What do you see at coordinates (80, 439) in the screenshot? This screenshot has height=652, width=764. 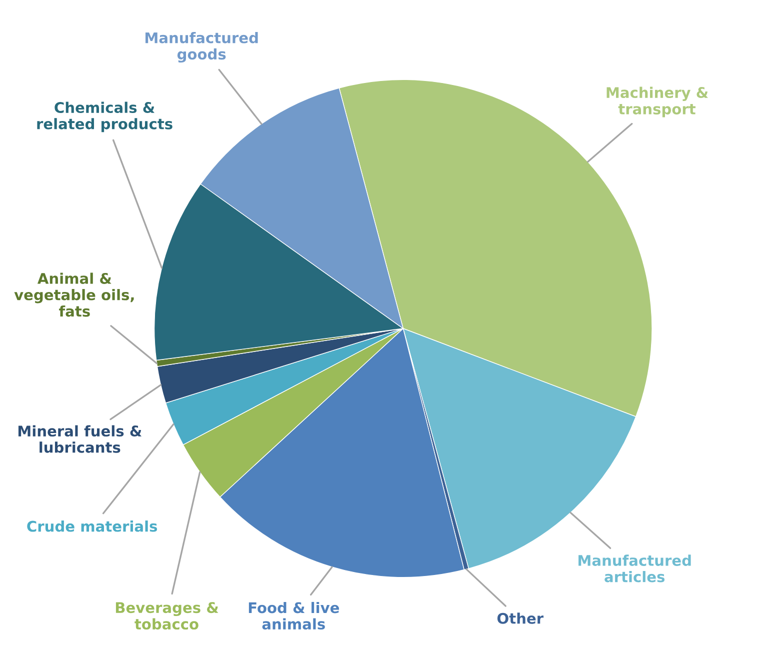 I see `slice-label: Mineral fuels & lubricants` at bounding box center [80, 439].